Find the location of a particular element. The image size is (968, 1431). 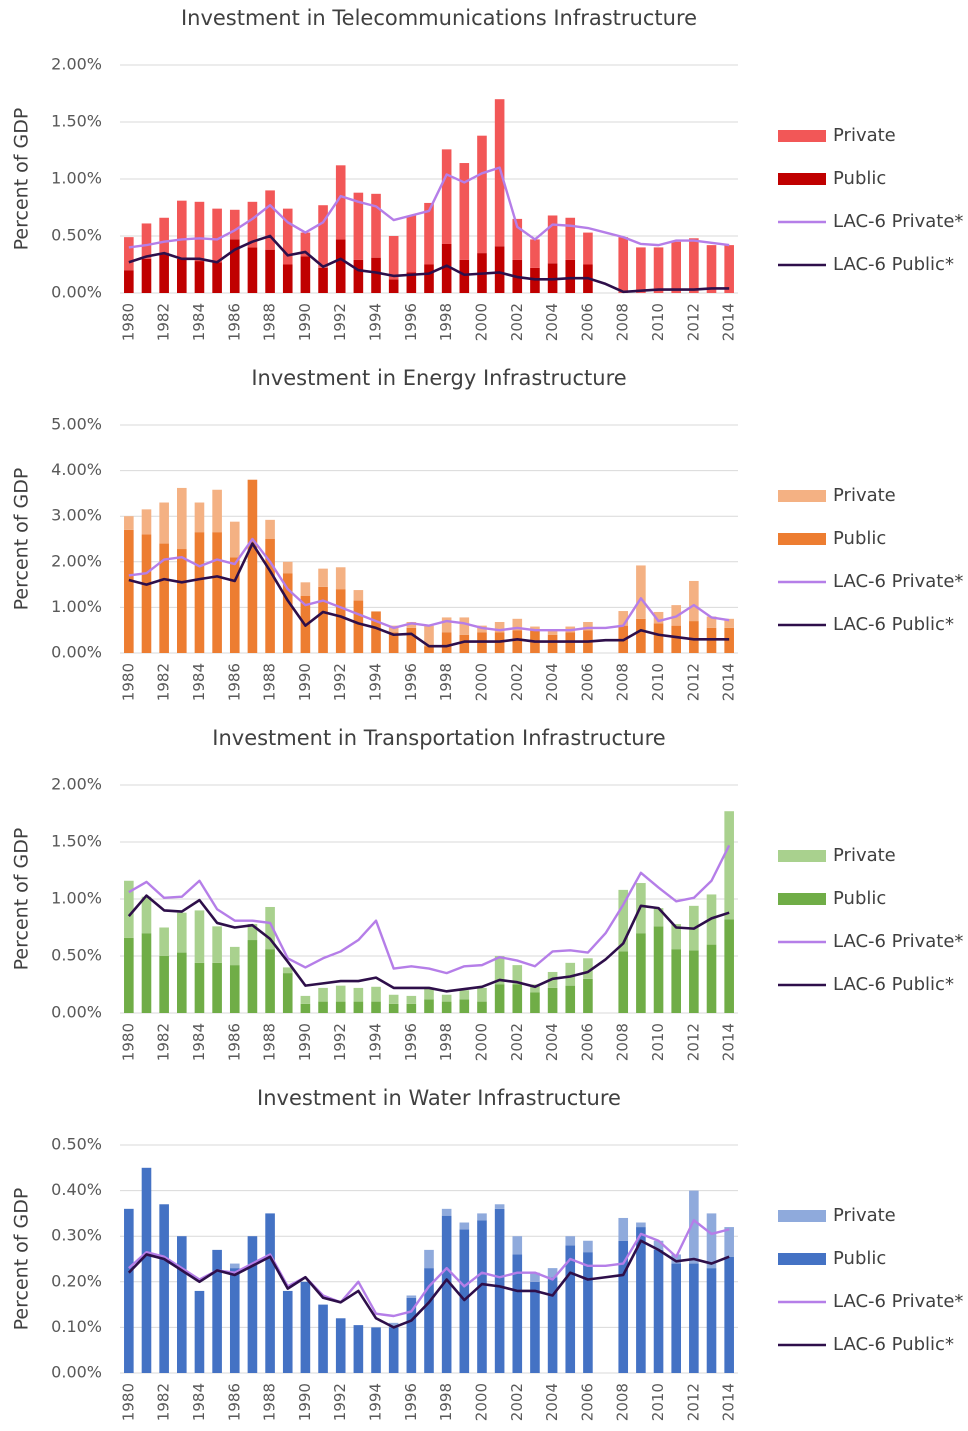

y-tick-label: 3.00% is located at coordinates (76, 515).